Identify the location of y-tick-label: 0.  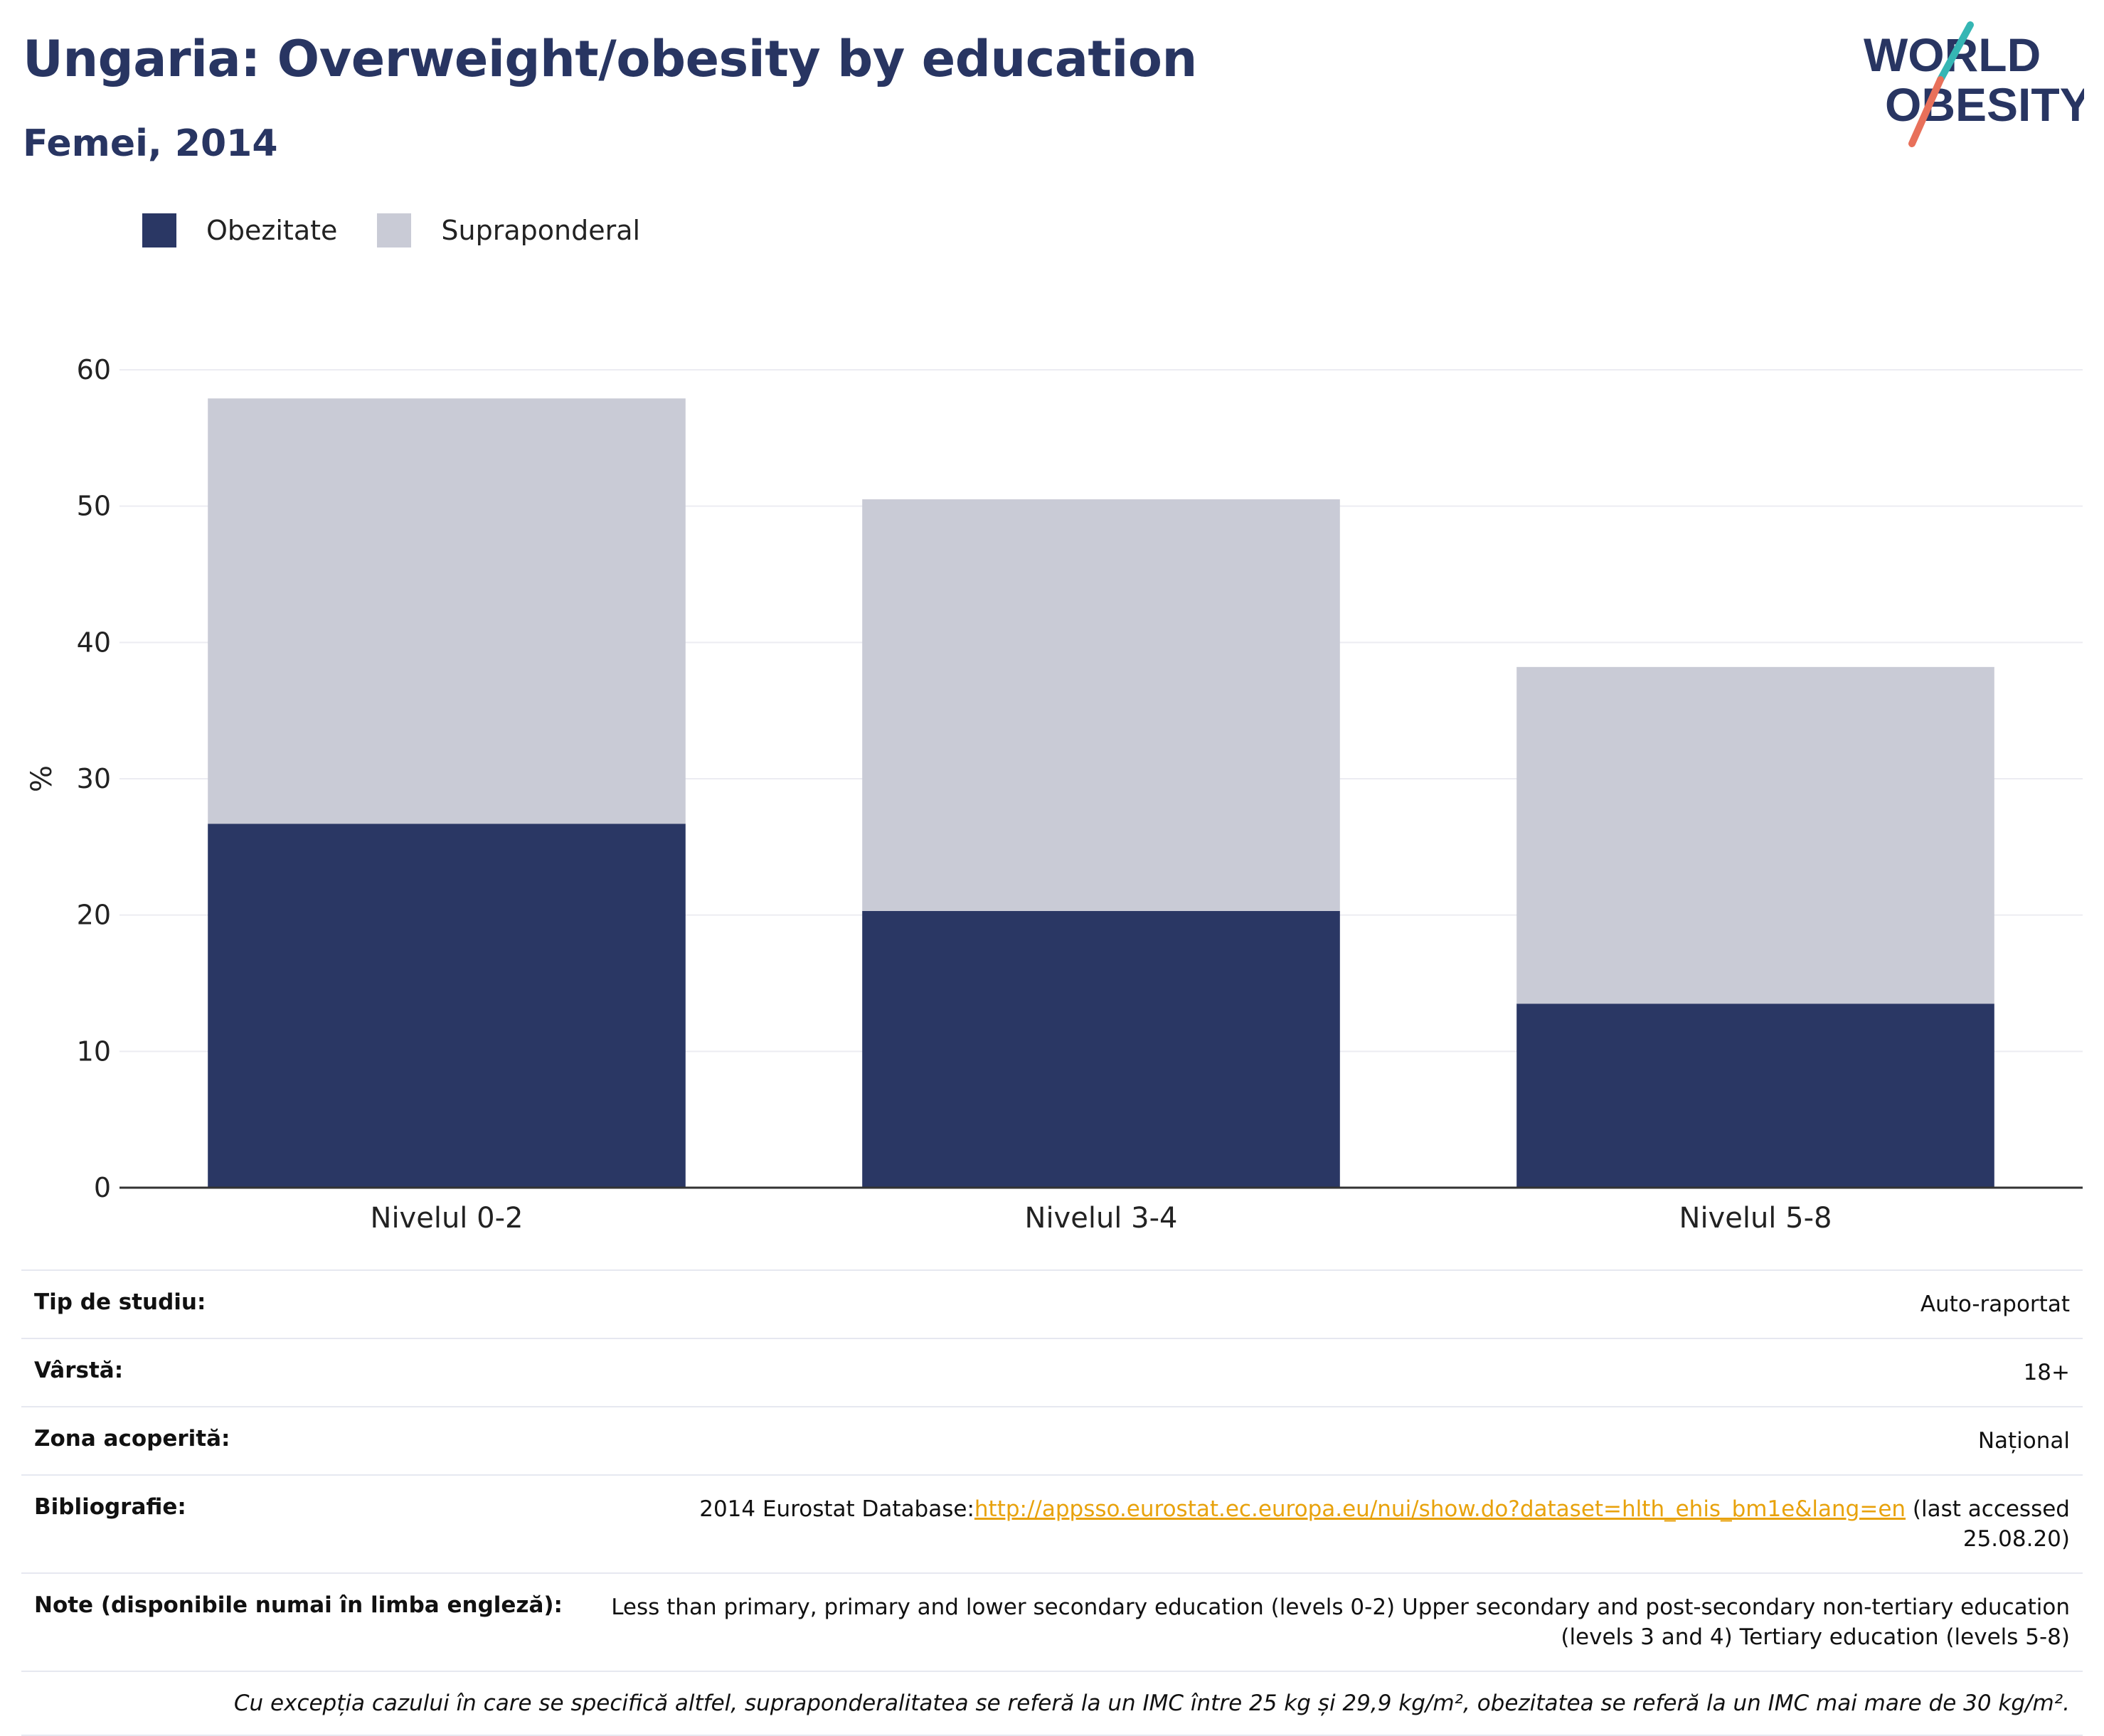
(102, 1187).